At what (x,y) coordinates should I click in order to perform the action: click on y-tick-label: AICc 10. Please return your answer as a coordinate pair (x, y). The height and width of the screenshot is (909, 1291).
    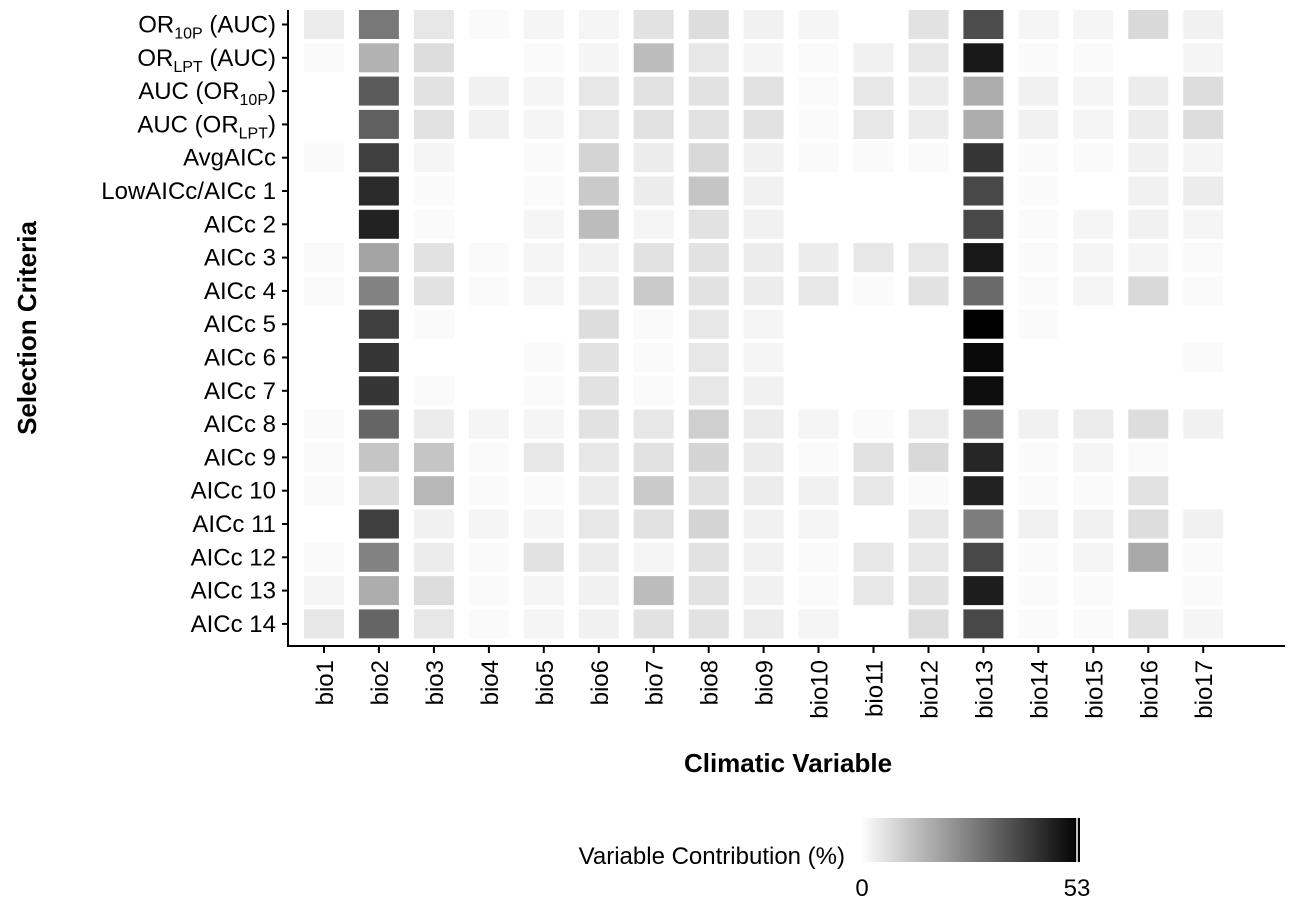
    Looking at the image, I should click on (233, 491).